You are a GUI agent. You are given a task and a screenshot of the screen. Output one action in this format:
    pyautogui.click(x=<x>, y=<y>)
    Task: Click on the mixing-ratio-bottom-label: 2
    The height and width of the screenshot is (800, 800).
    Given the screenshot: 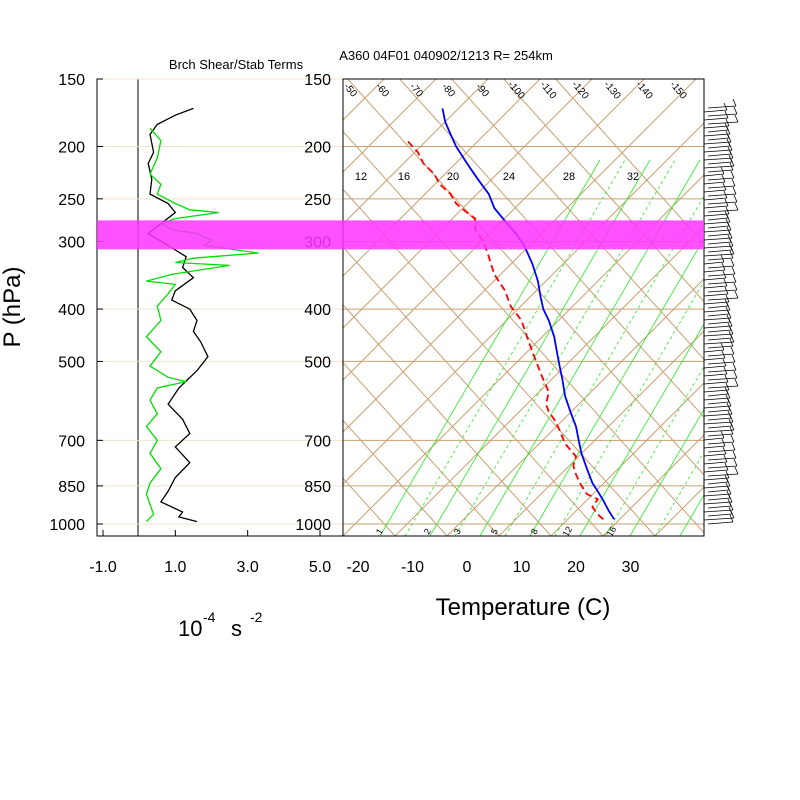 What is the action you would take?
    pyautogui.click(x=427, y=531)
    